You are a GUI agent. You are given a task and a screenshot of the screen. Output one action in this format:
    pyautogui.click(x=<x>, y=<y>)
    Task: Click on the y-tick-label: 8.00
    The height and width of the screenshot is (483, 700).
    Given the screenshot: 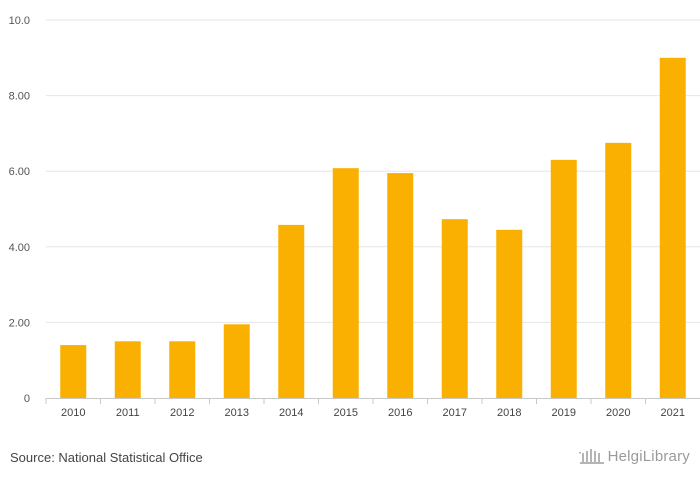 What is the action you would take?
    pyautogui.click(x=19, y=97)
    